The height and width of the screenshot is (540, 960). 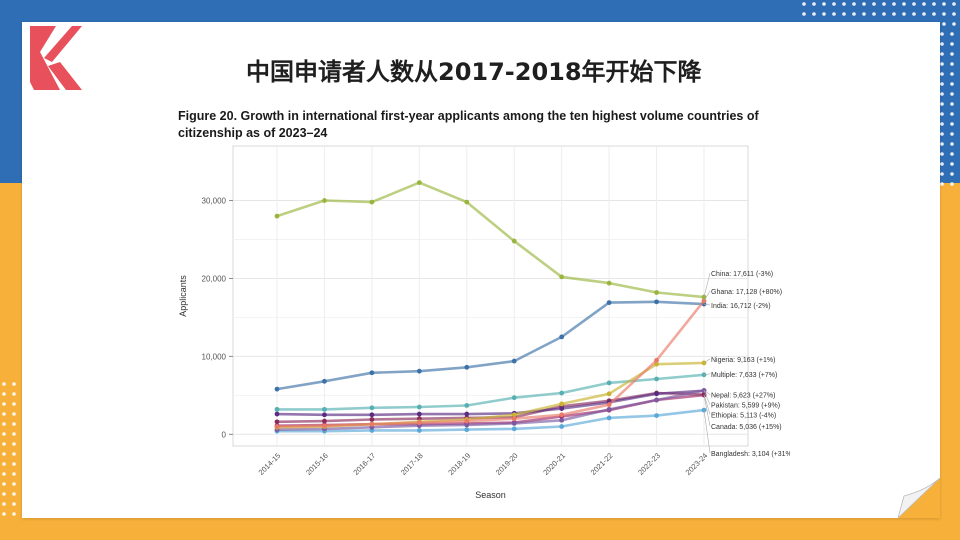 What do you see at coordinates (746, 427) in the screenshot?
I see `series-end-label: Canada: 5,036 (+15%)` at bounding box center [746, 427].